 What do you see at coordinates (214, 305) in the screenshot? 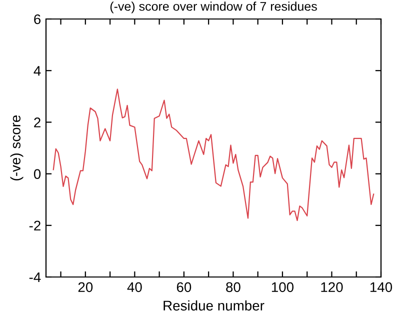
I see `x-axis-title: Residue number` at bounding box center [214, 305].